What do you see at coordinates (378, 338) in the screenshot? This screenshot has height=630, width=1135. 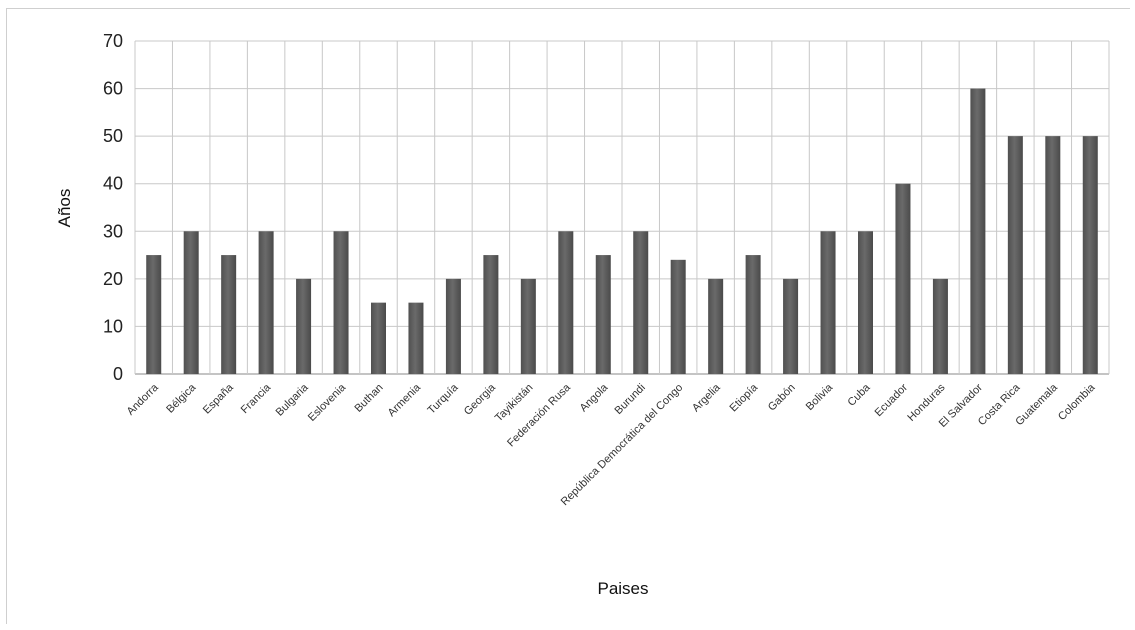 I see `bar-buthan` at bounding box center [378, 338].